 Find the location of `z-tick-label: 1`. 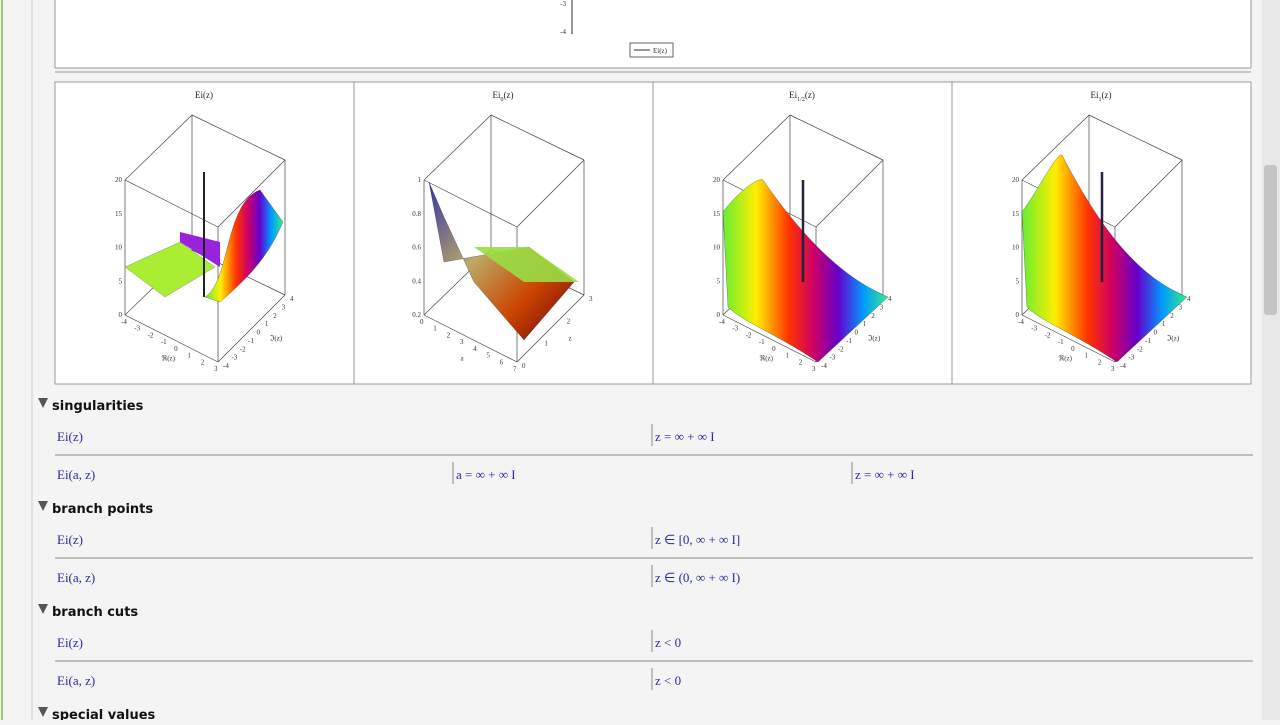

z-tick-label: 1 is located at coordinates (420, 180).